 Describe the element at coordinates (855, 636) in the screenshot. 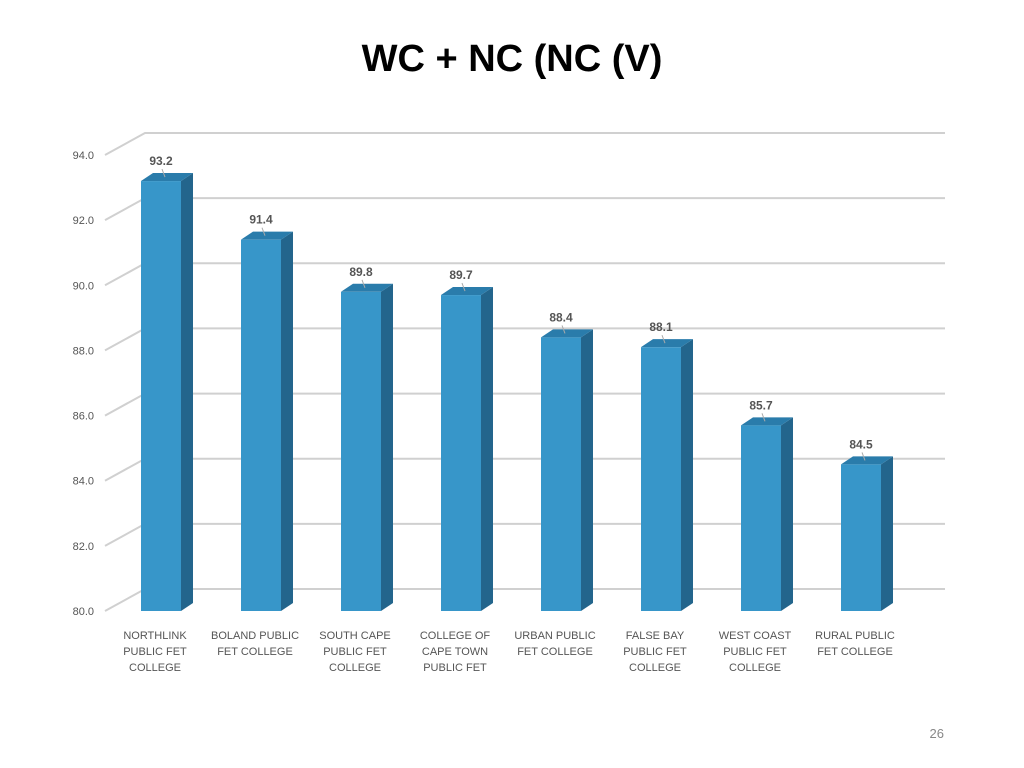

I see `x-category-label: RURAL PUBLIC` at that location.